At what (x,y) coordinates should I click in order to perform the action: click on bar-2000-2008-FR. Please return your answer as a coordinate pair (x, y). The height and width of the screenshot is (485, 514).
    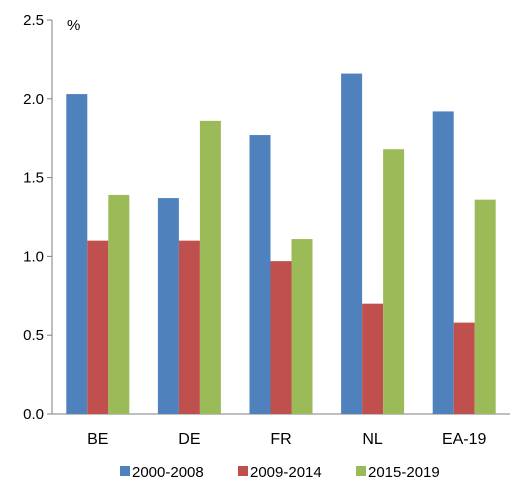
    Looking at the image, I should click on (260, 274).